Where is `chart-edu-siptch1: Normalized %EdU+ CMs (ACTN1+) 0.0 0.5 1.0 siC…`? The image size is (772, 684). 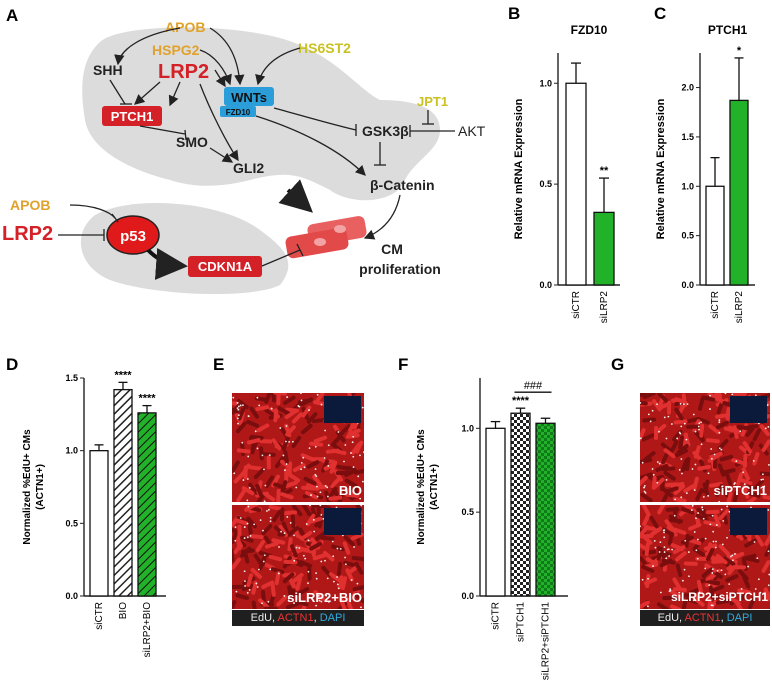 chart-edu-siptch1: Normalized %EdU+ CMs (ACTN1+) 0.0 0.5 1.0 siC… is located at coordinates (492, 529).